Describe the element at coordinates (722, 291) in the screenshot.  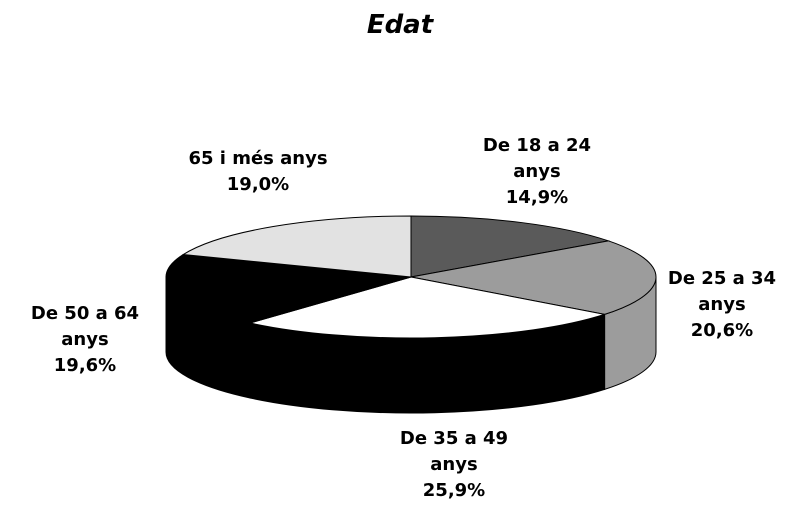
I see `category-label: De 25 a 34 anys` at that location.